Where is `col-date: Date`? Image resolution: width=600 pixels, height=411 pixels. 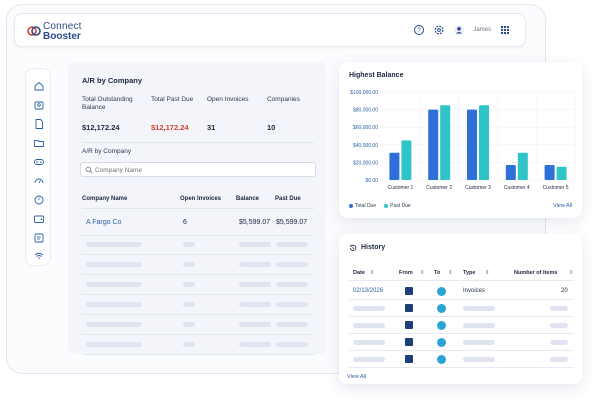 col-date: Date is located at coordinates (359, 273).